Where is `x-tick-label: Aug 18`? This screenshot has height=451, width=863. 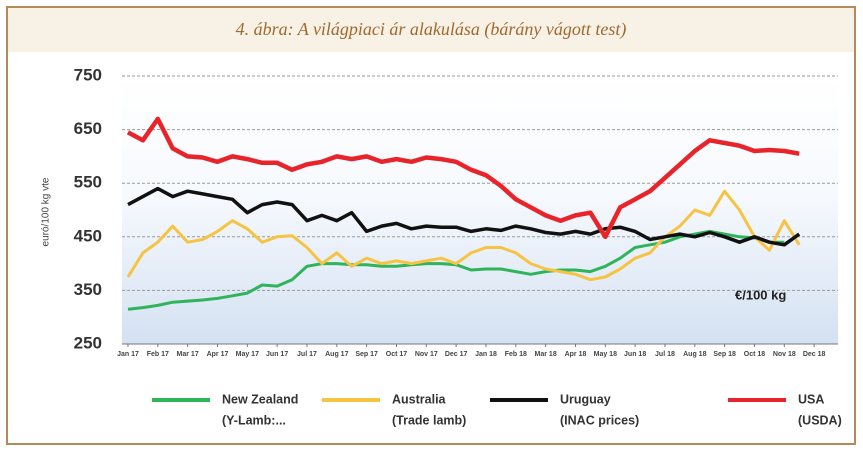
x-tick-label: Aug 18 is located at coordinates (694, 354).